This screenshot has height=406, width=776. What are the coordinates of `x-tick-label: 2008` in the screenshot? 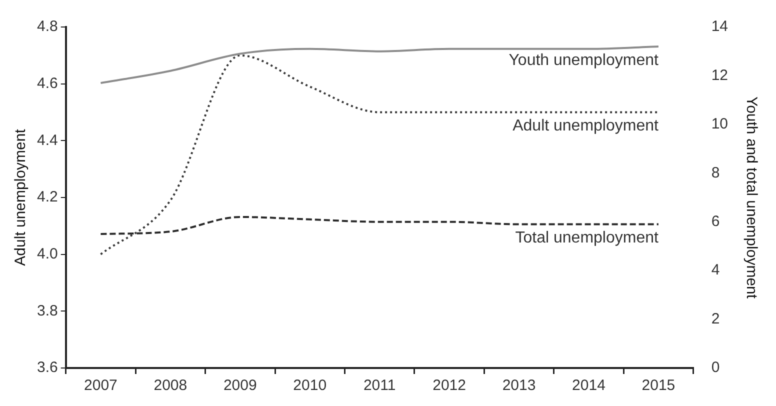 It's located at (171, 385).